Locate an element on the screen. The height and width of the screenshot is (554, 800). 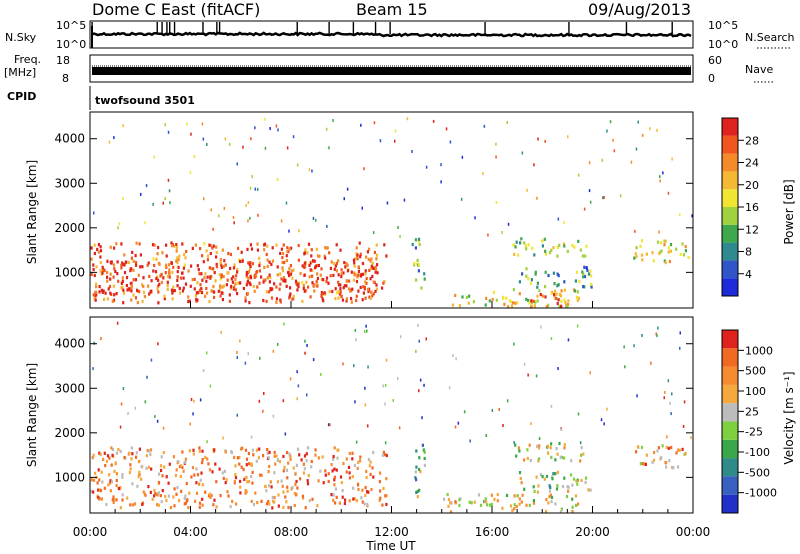
colorbar-tick-label: 20 is located at coordinates (752, 185).